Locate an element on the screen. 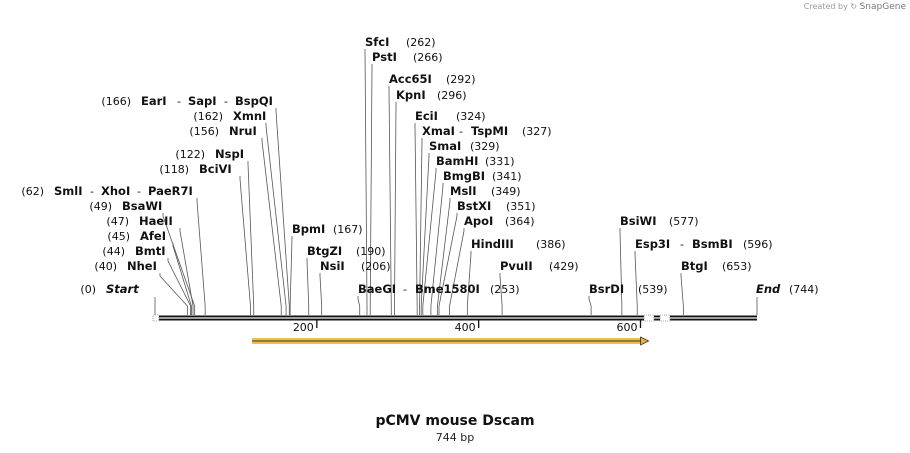 Image resolution: width=910 pixels, height=453 pixels. site-nrui-line is located at coordinates (271, 226).